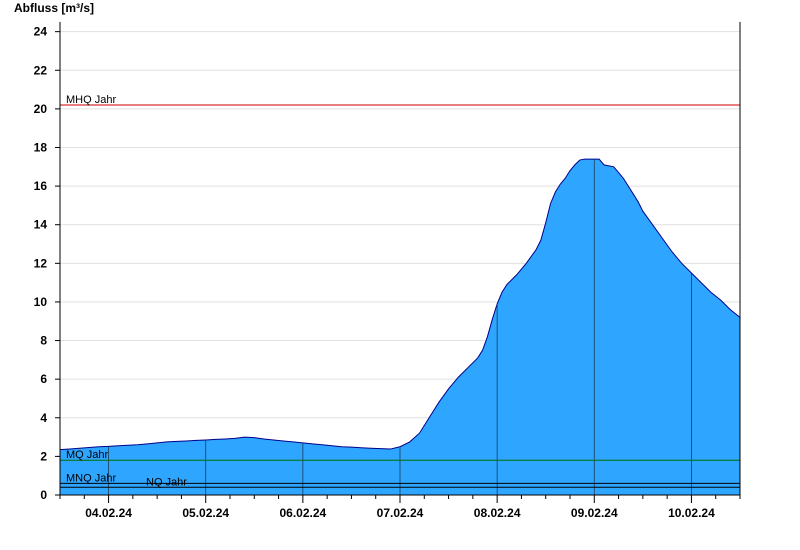 The image size is (800, 550). I want to click on x-tick-label: 06.02.24, so click(302, 513).